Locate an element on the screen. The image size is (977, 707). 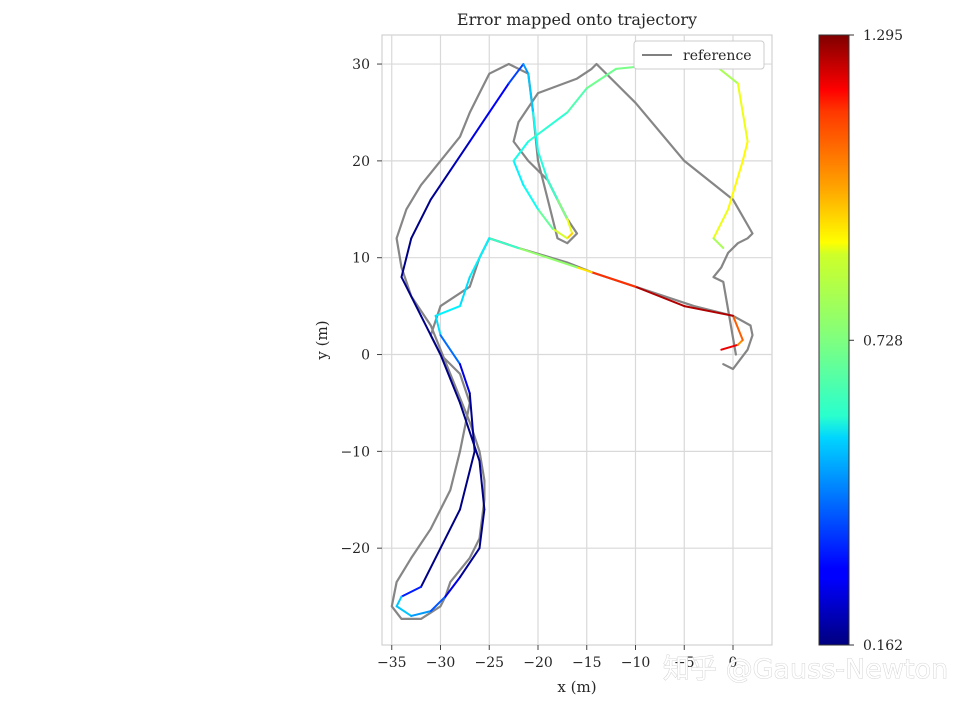
colorbar-tick-label: 0.728 is located at coordinates (883, 341).